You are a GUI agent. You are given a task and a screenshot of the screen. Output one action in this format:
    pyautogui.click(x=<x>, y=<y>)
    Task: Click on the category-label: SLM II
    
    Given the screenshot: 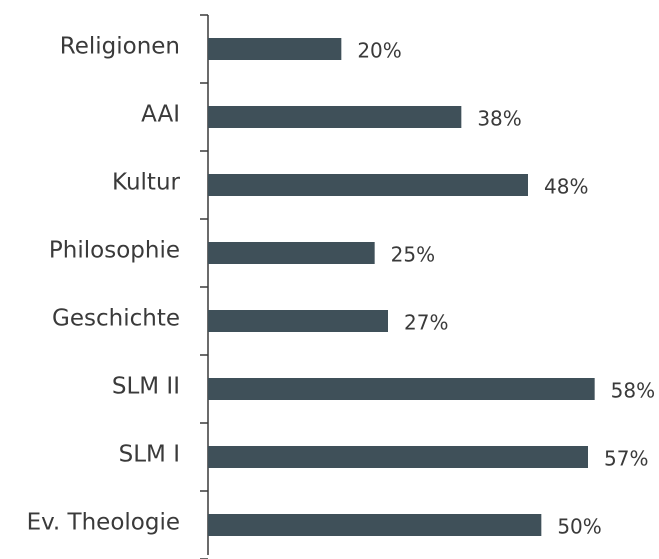 What is the action you would take?
    pyautogui.click(x=146, y=387)
    